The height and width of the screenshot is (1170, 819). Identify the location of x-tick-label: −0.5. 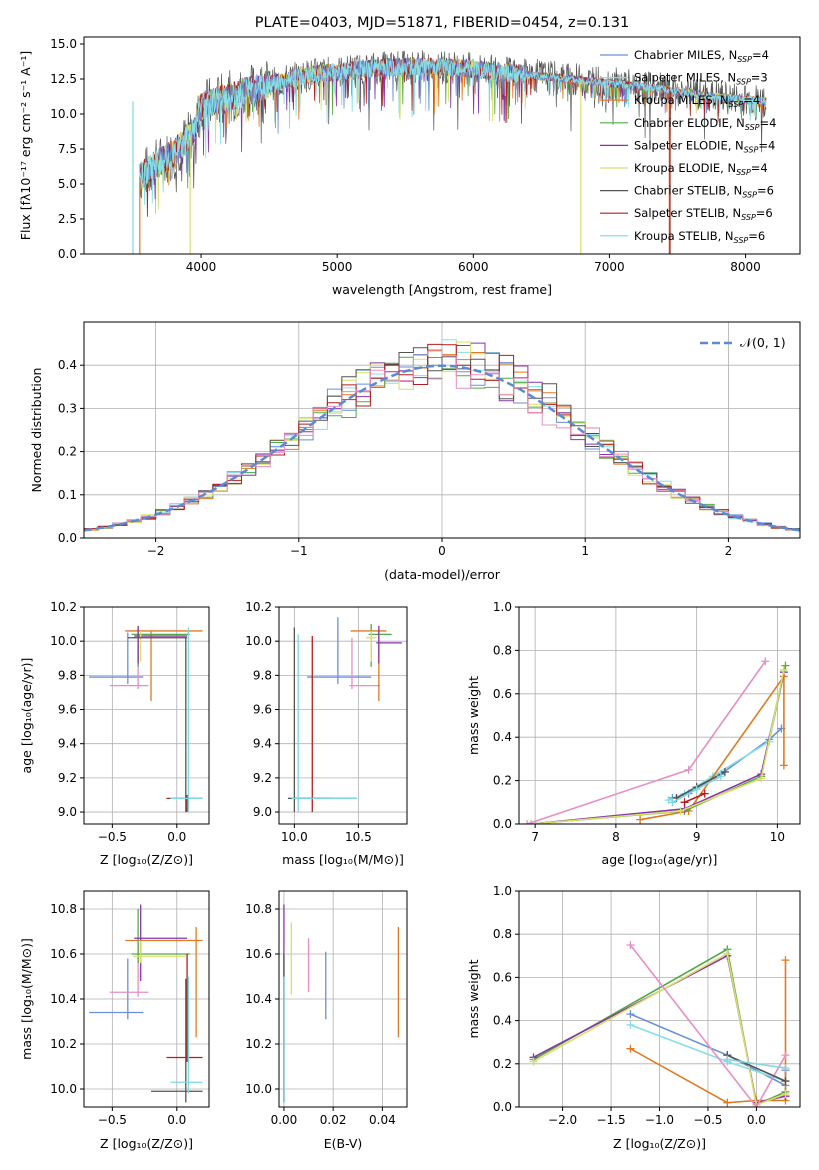
(112, 1120).